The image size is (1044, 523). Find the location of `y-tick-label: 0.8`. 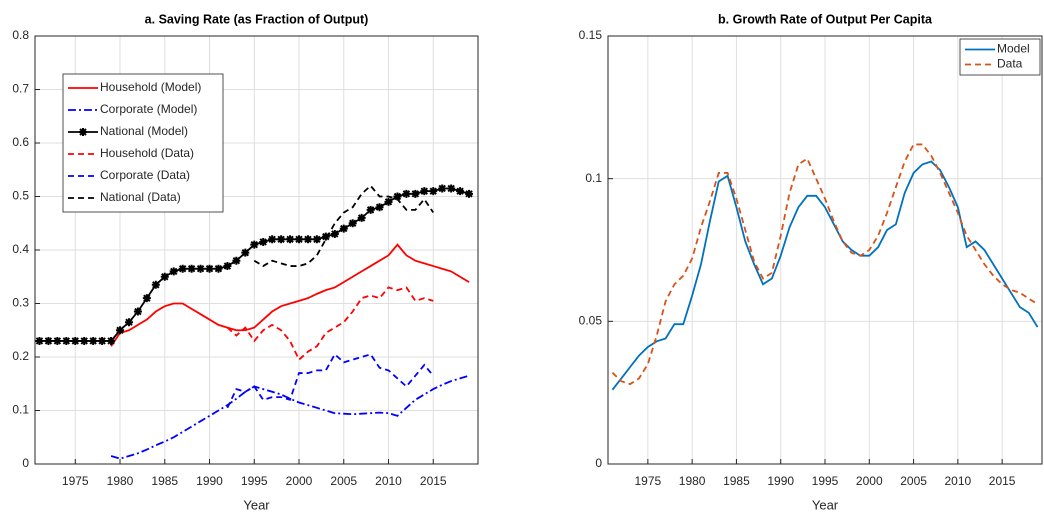

y-tick-label: 0.8 is located at coordinates (20, 35).